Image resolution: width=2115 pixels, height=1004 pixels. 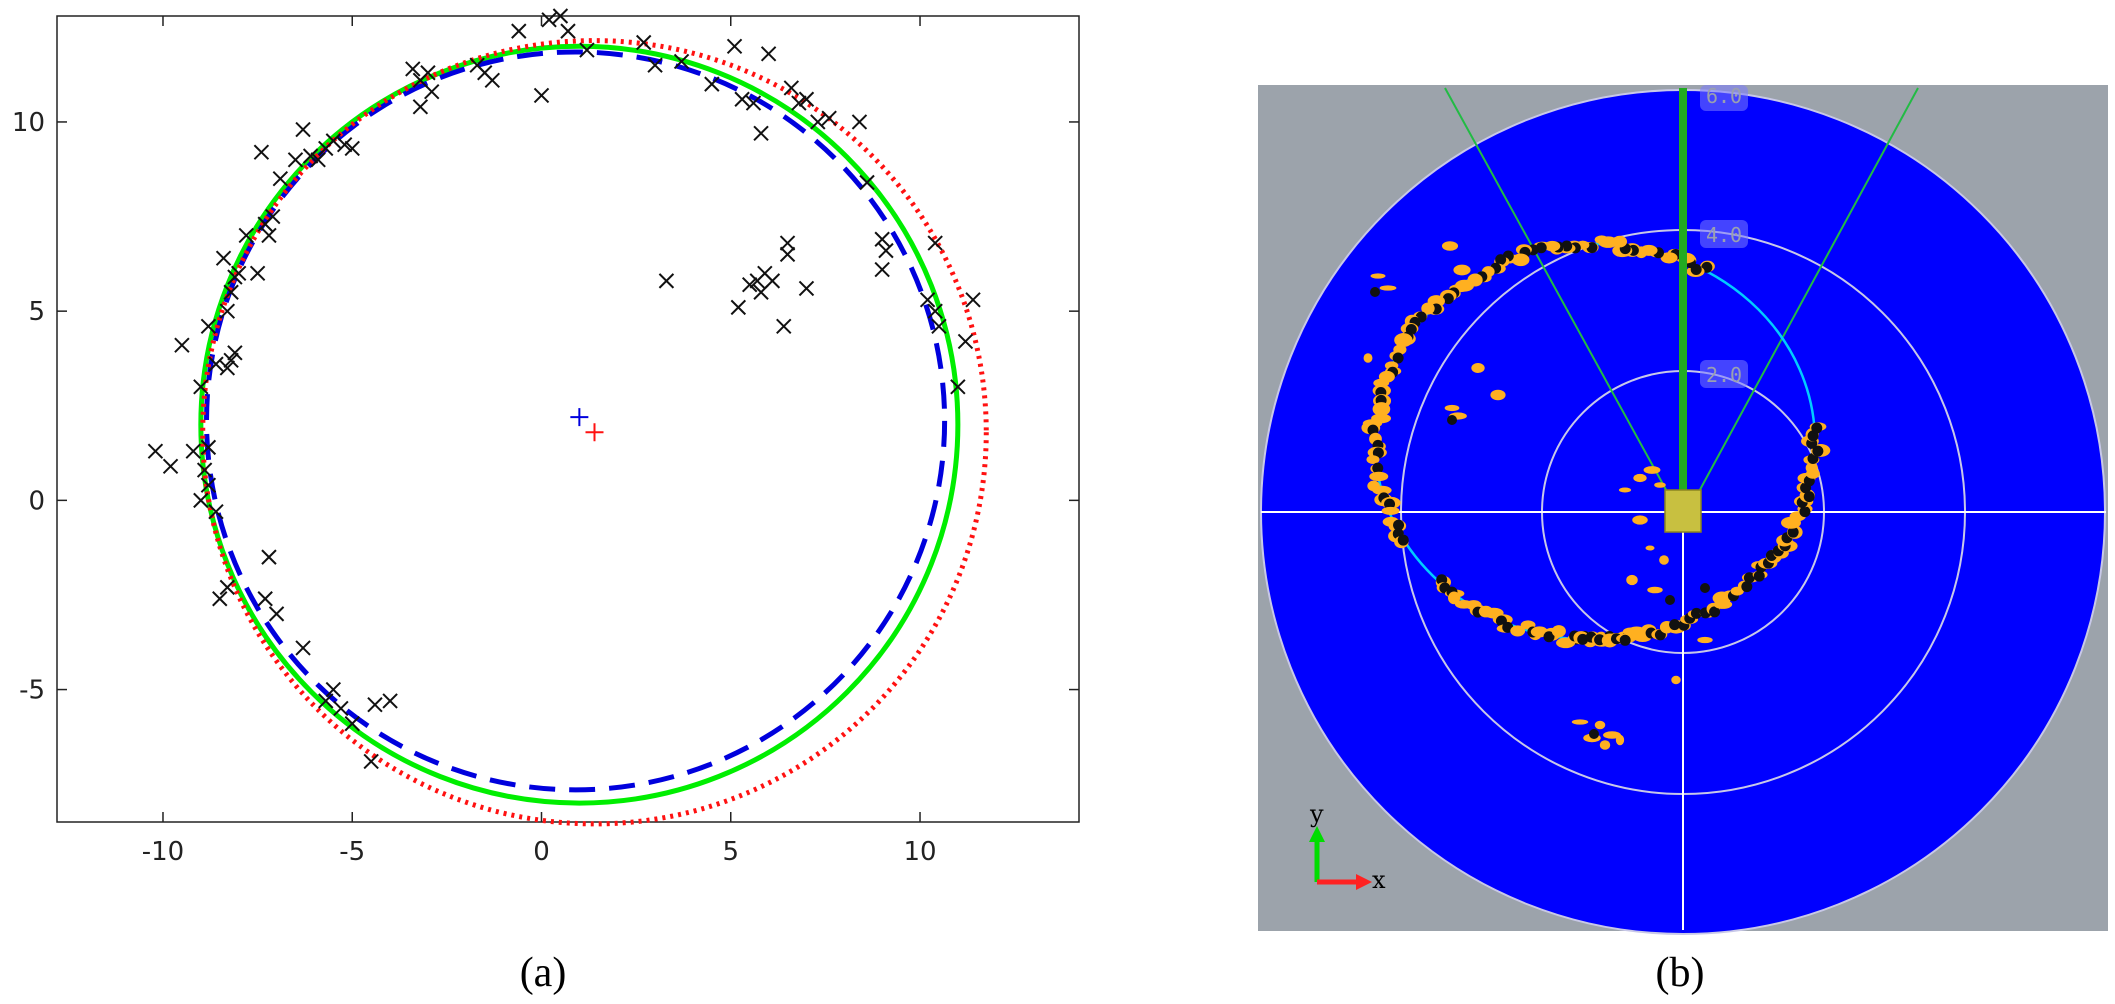 What do you see at coordinates (1807, 292) in the screenshot?
I see `fov-right-line` at bounding box center [1807, 292].